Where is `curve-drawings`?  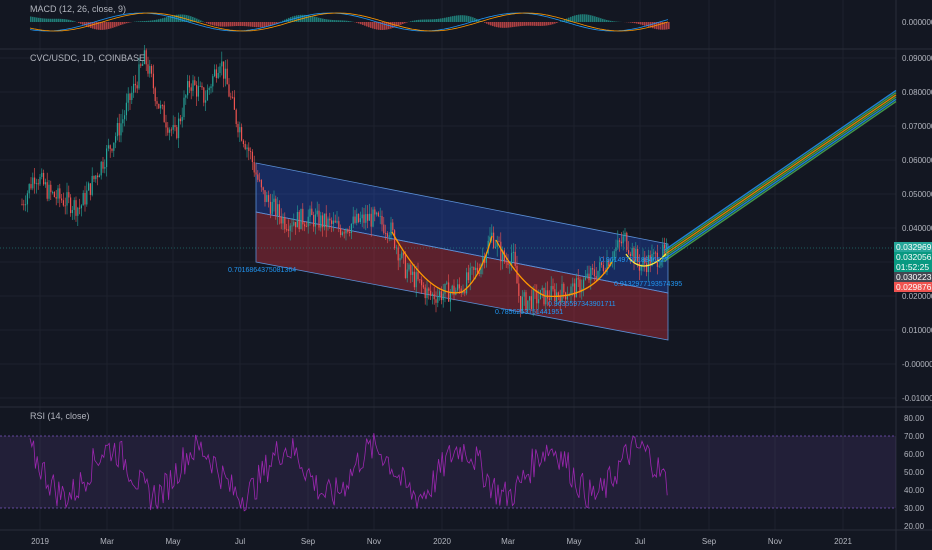
curve-drawings is located at coordinates (529, 264).